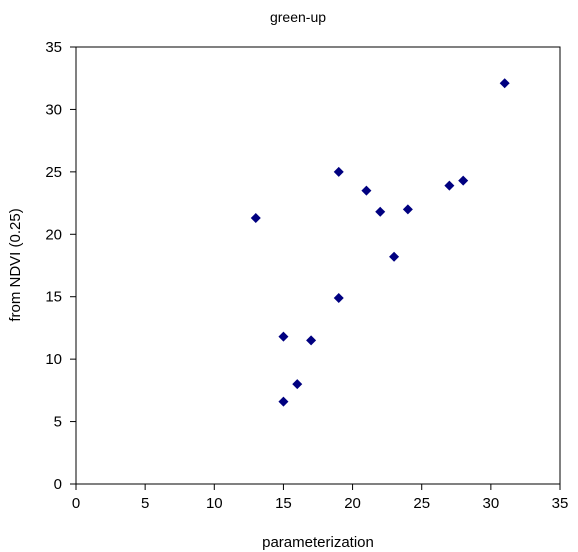  What do you see at coordinates (421, 503) in the screenshot?
I see `x-tick-label: 25` at bounding box center [421, 503].